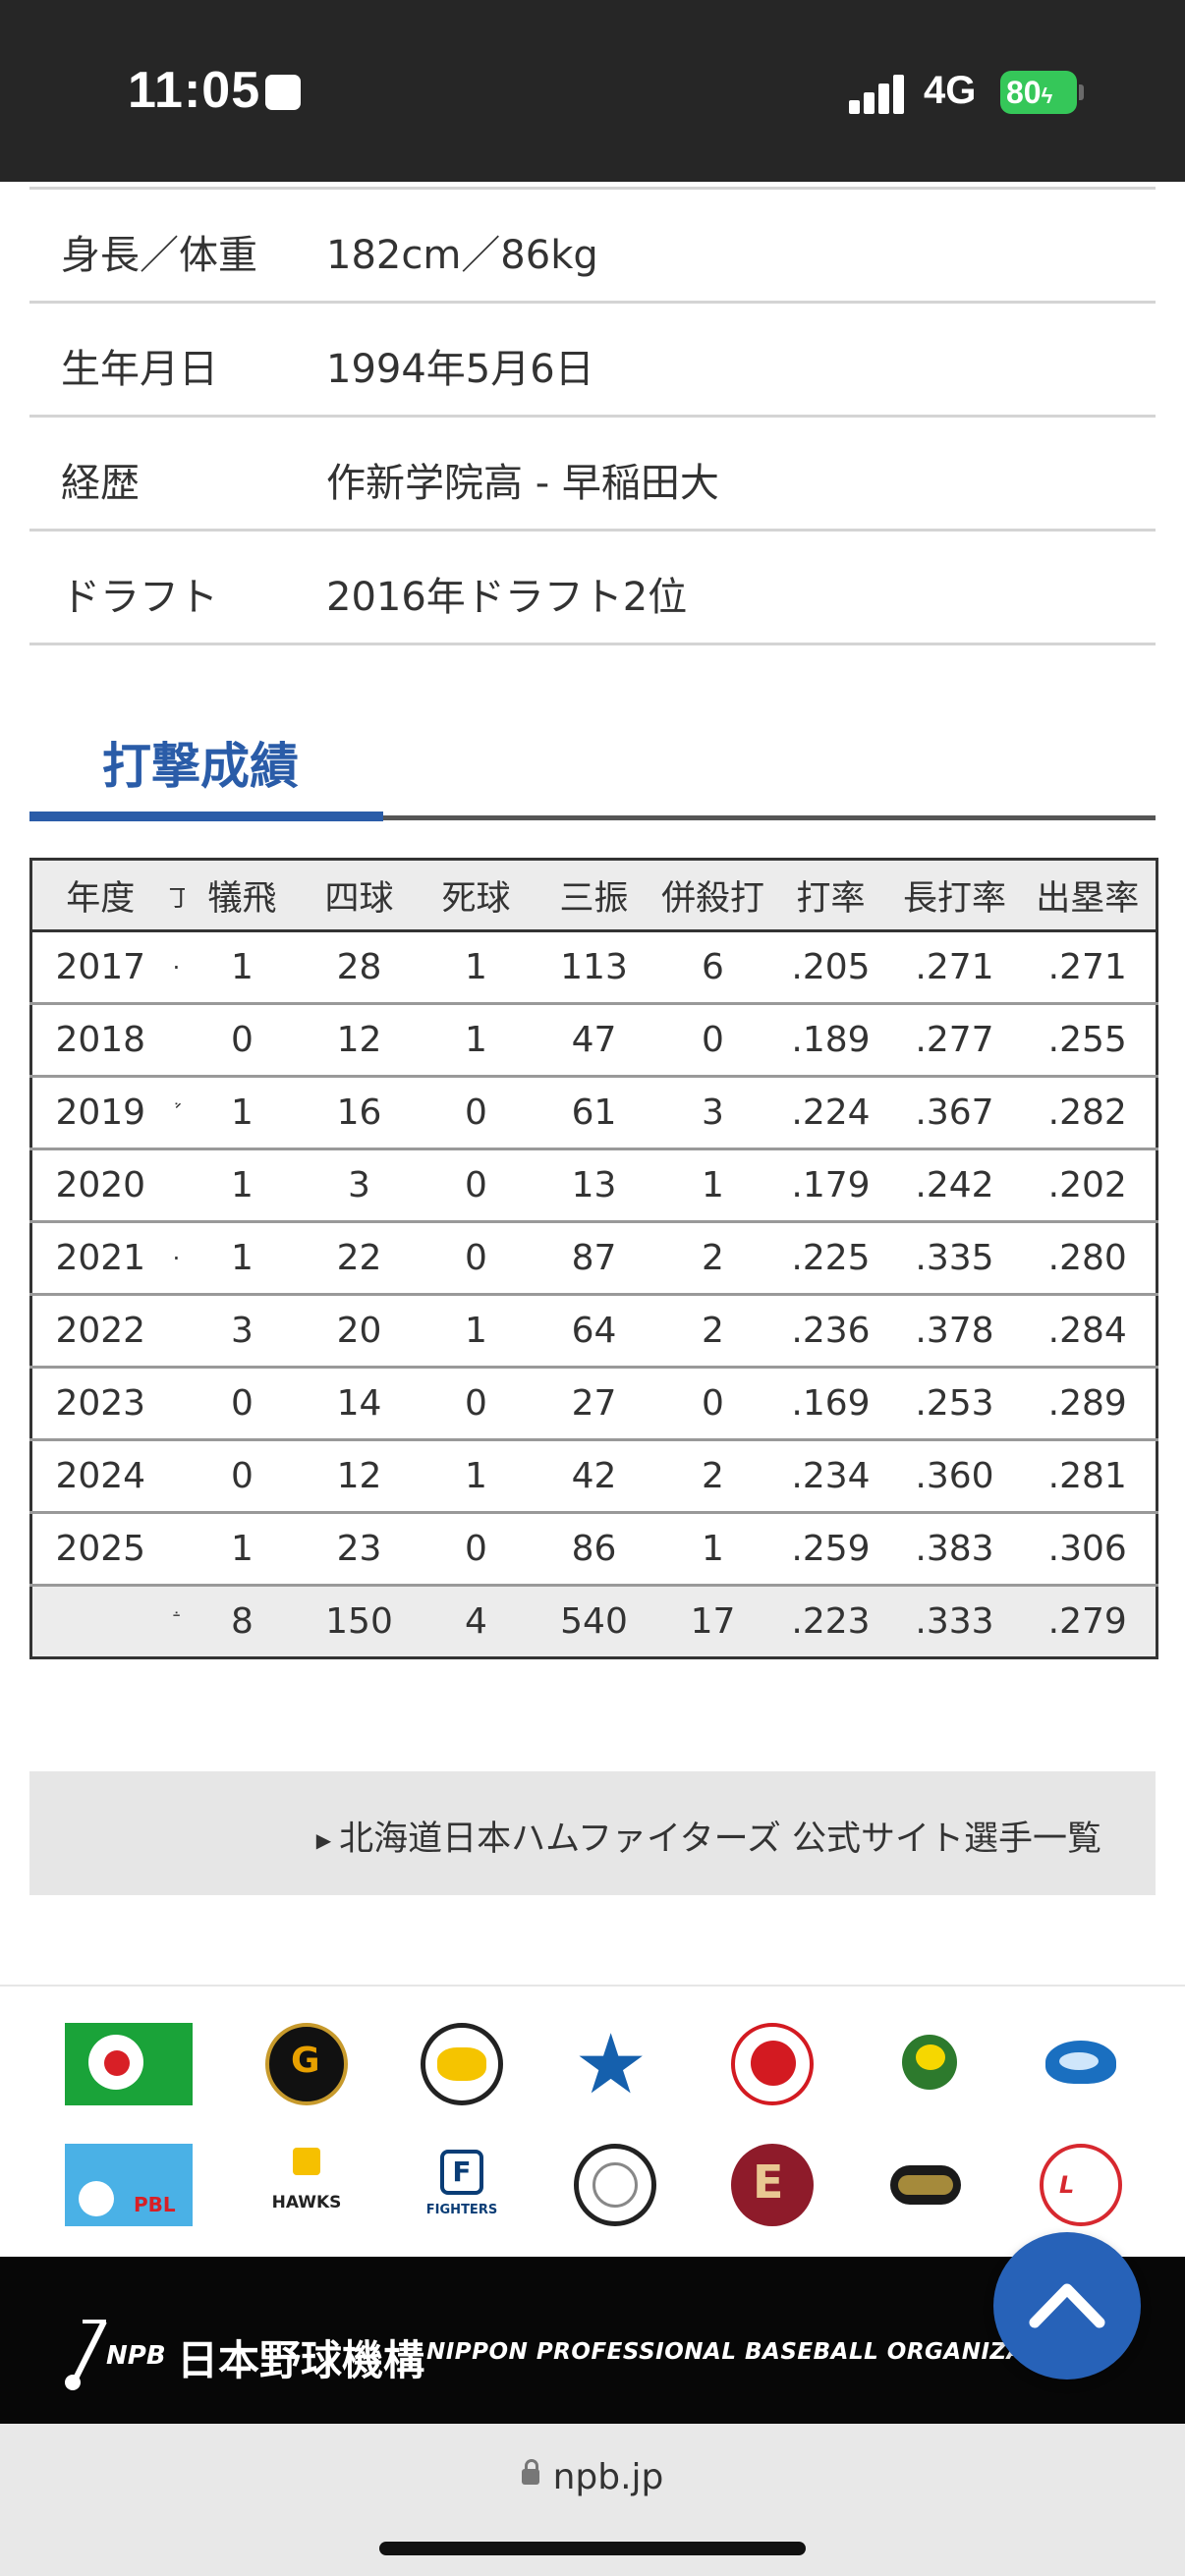 This screenshot has width=1185, height=2576. I want to click on table-cell: .281, so click(1088, 1476).